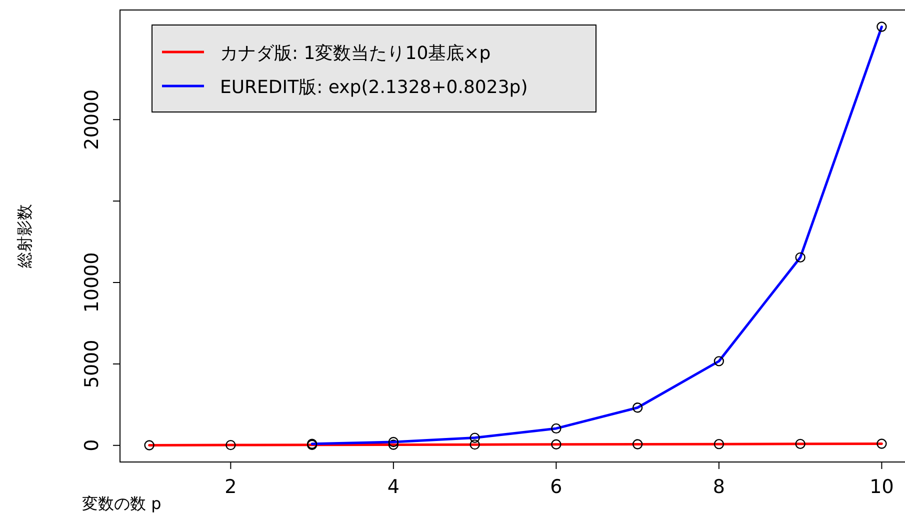 The image size is (905, 523). I want to click on x-tick-label: 4, so click(393, 487).